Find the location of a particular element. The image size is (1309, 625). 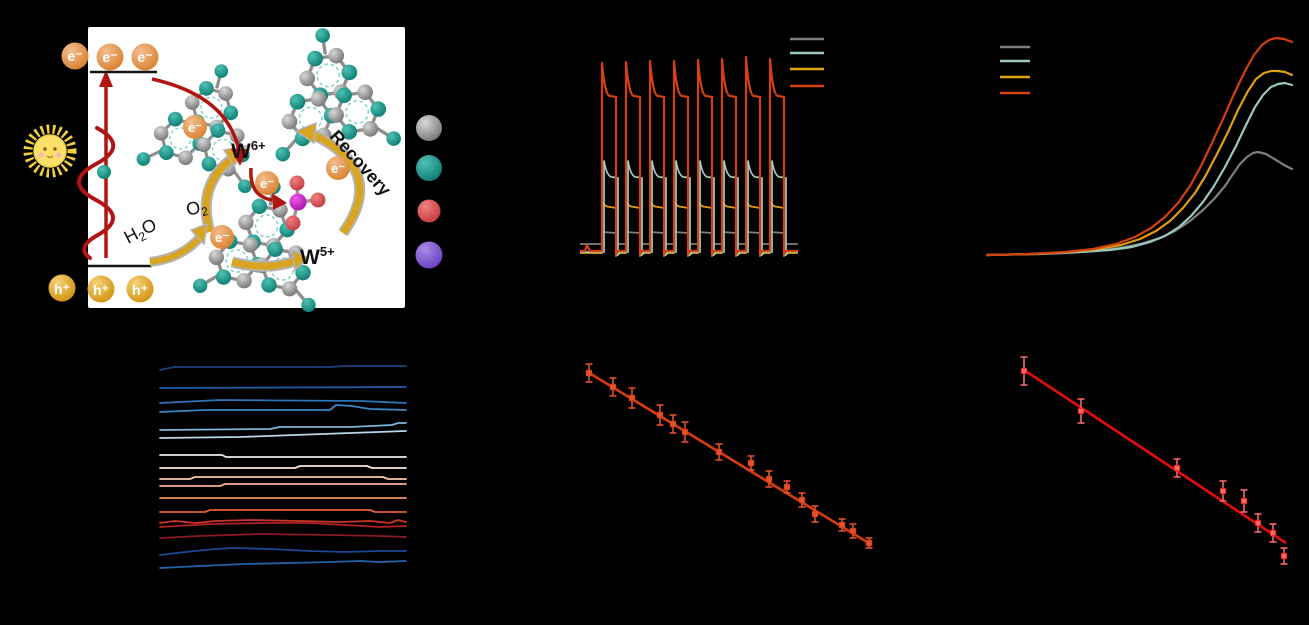

o2-o: O is located at coordinates (193, 208).